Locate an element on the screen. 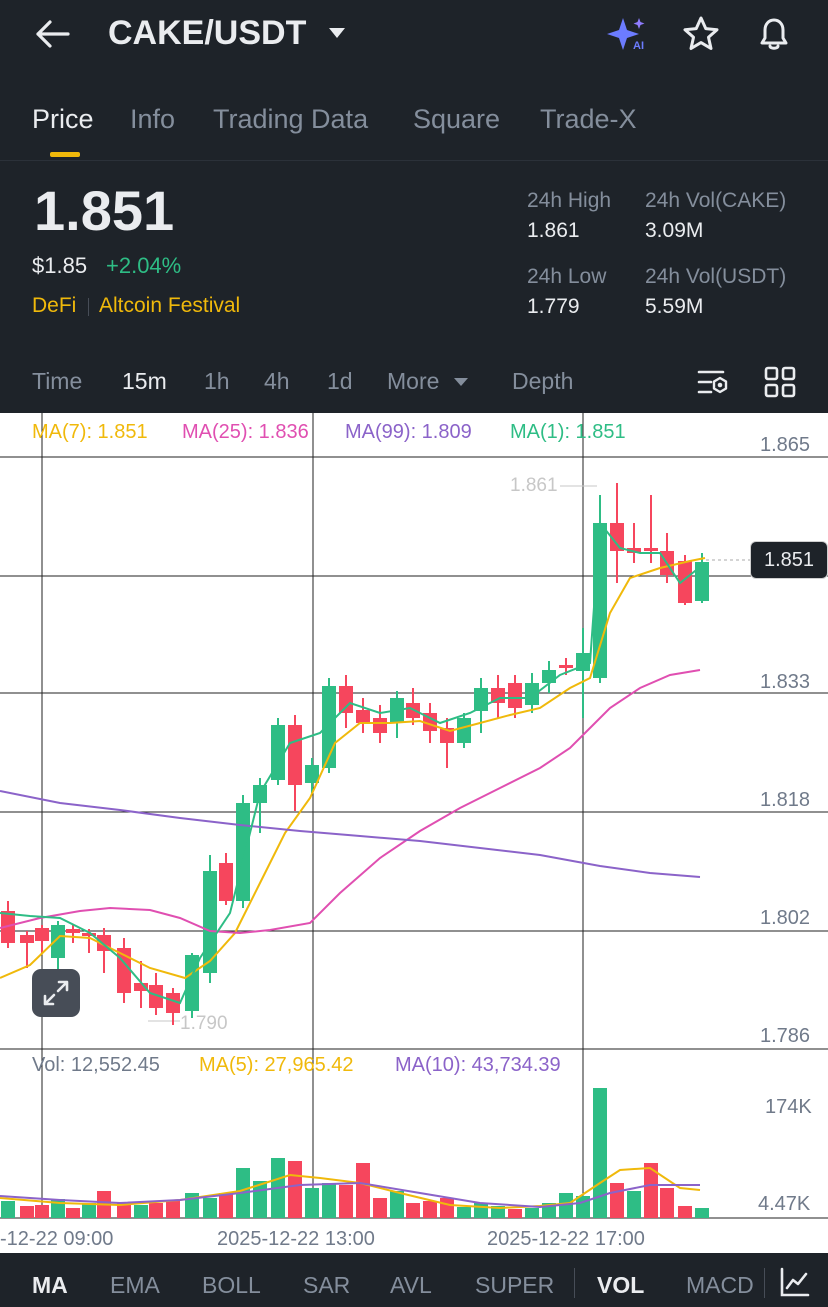 The width and height of the screenshot is (828, 1307). bell-icon is located at coordinates (774, 33).